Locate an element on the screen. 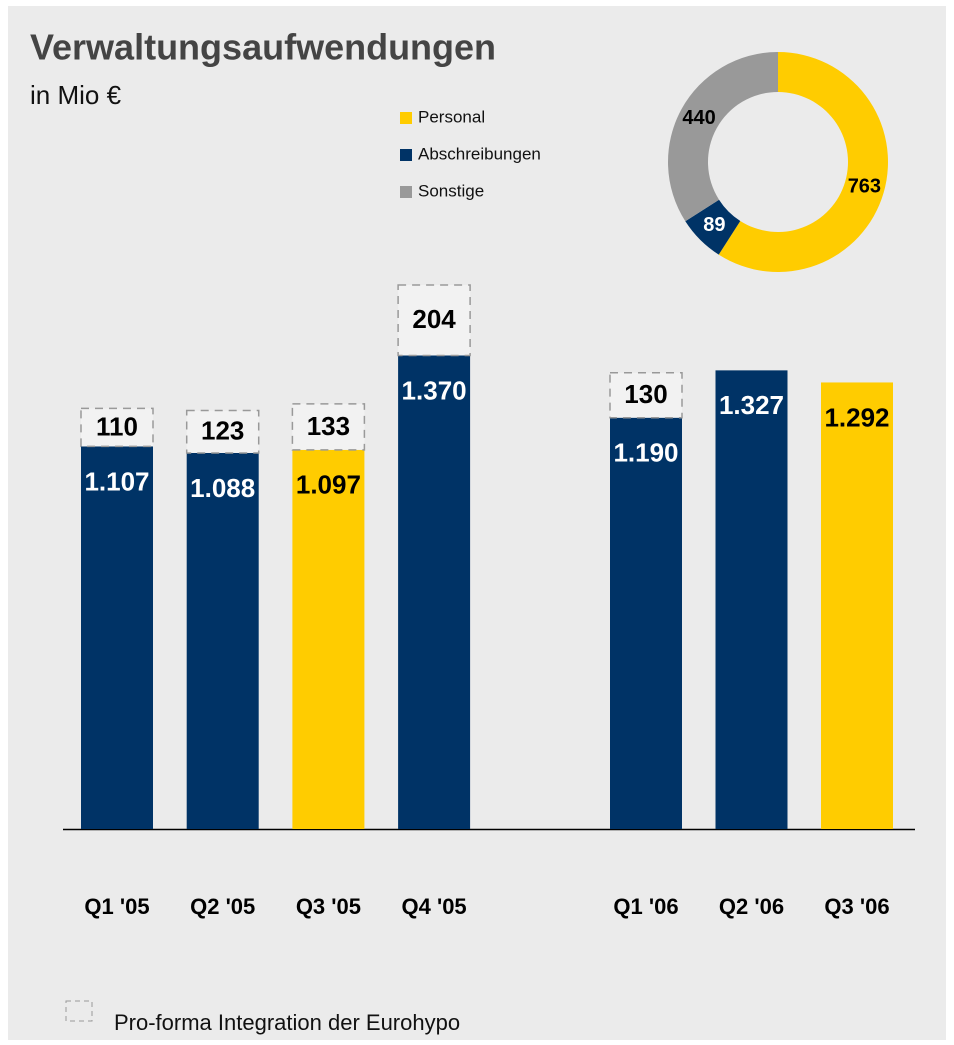  value-label: 1.190 is located at coordinates (645, 453).